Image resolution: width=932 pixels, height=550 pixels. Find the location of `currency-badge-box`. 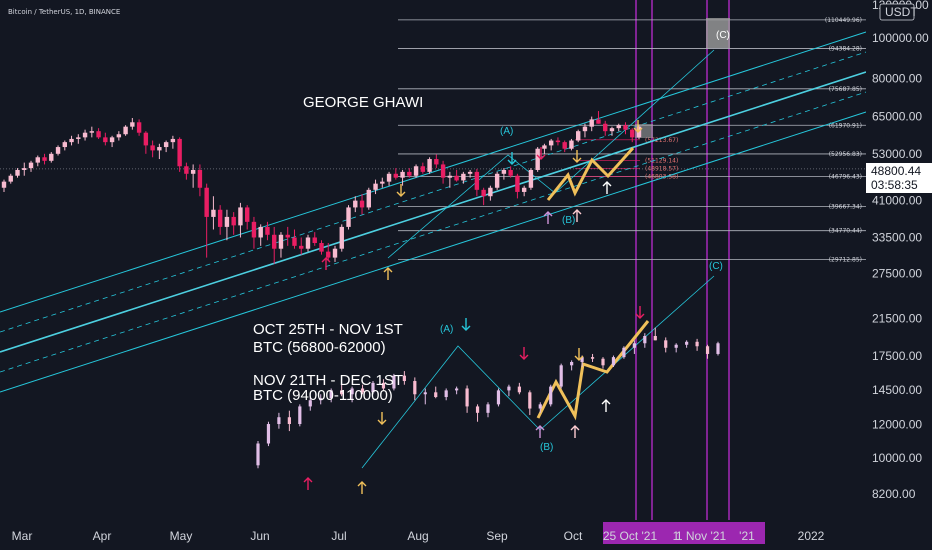

currency-badge-box is located at coordinates (897, 12).